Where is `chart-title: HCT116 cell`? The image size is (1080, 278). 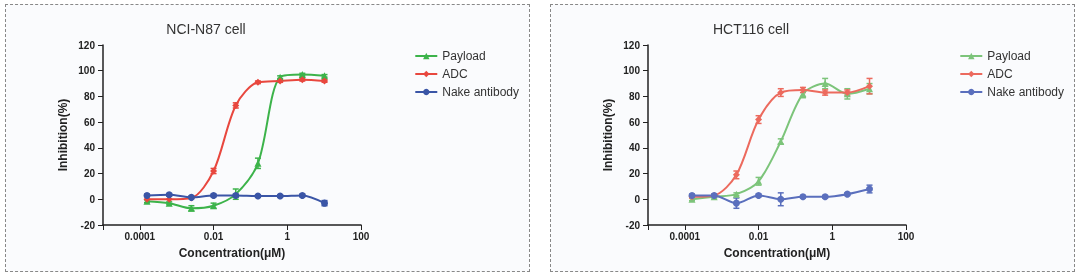 chart-title: HCT116 cell is located at coordinates (751, 29).